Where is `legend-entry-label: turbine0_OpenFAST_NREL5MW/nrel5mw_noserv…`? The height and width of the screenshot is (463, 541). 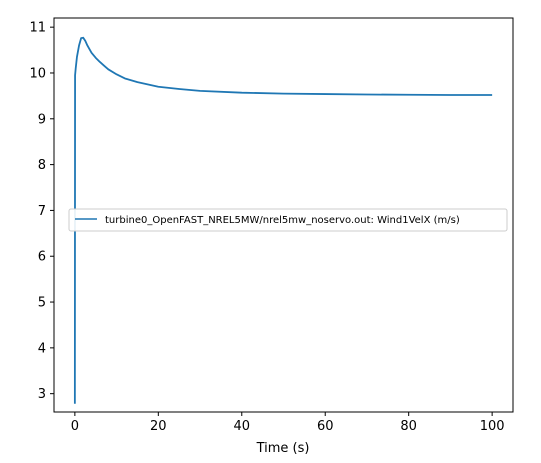
legend-entry-label: turbine0_OpenFAST_NREL5MW/nrel5mw_noserv… is located at coordinates (282, 220).